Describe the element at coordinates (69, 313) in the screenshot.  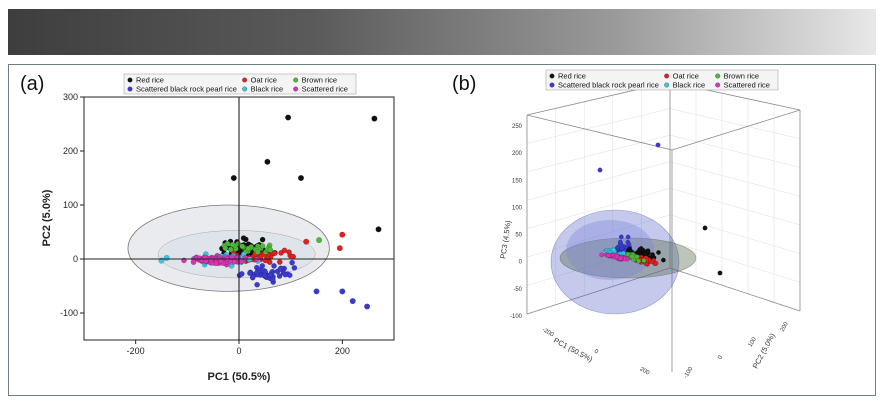
I see `y-tick-label: -100` at that location.